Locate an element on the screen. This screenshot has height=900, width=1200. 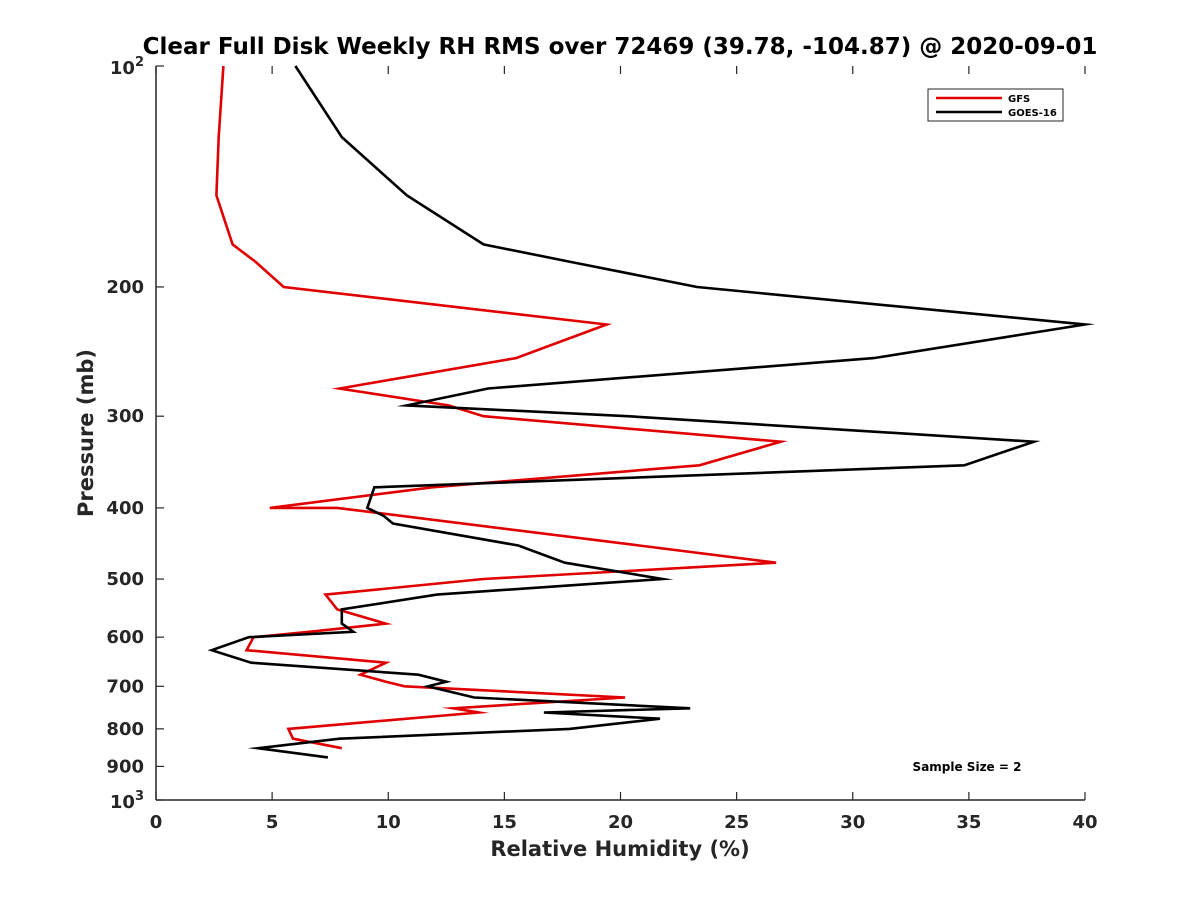
x-tick-label: 20 is located at coordinates (620, 822).